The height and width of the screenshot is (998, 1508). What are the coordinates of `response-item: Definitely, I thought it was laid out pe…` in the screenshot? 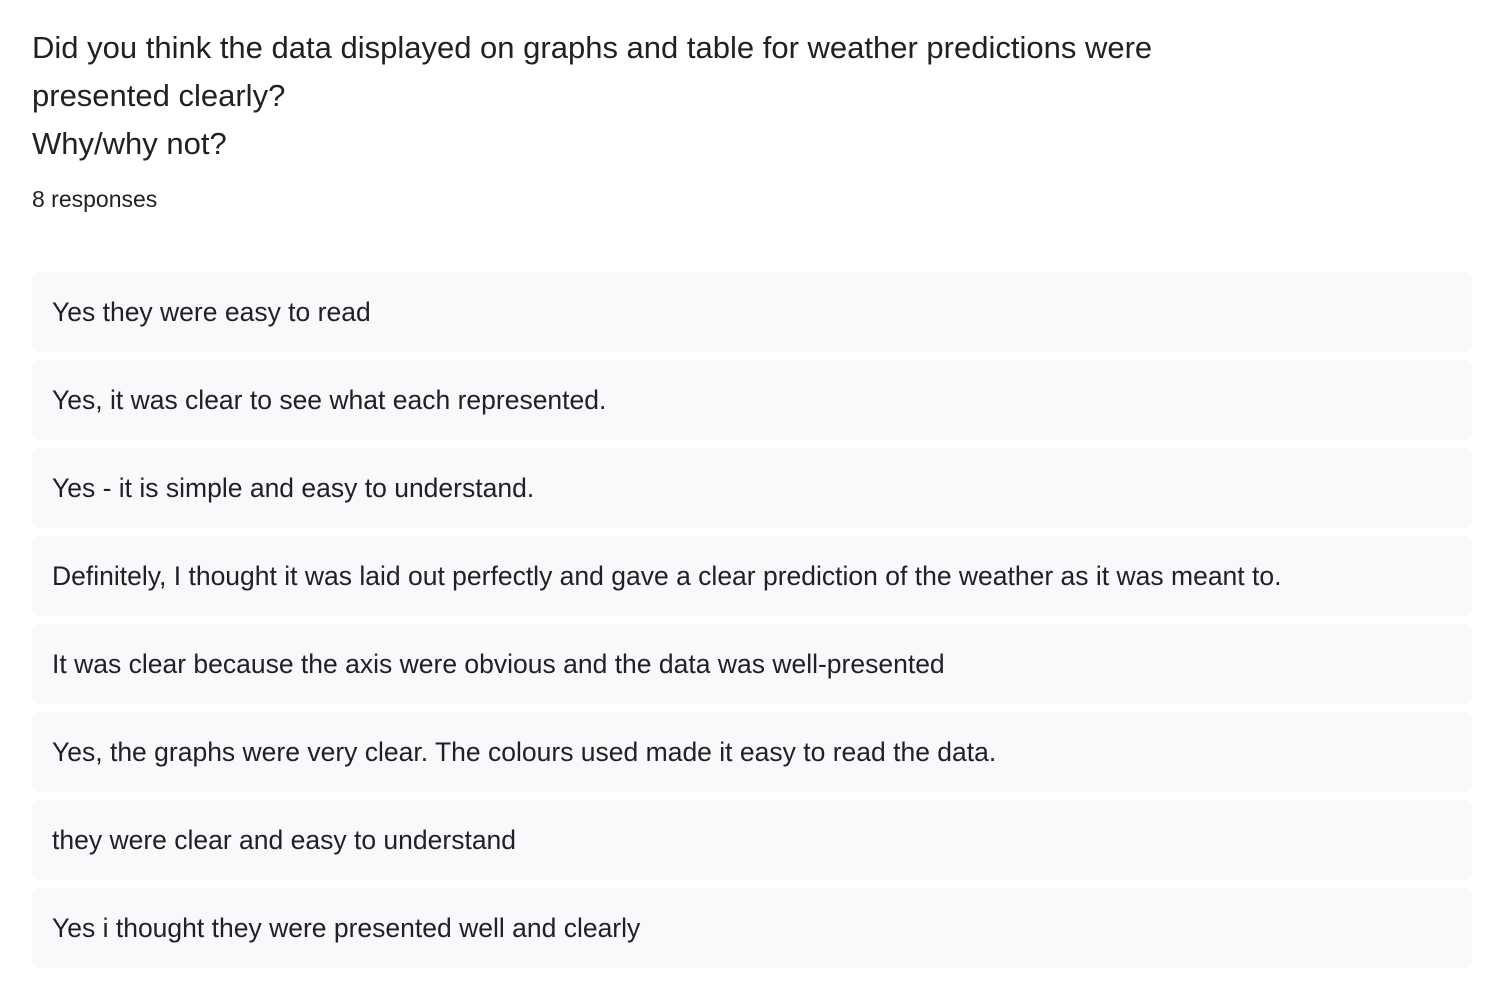 It's located at (752, 576).